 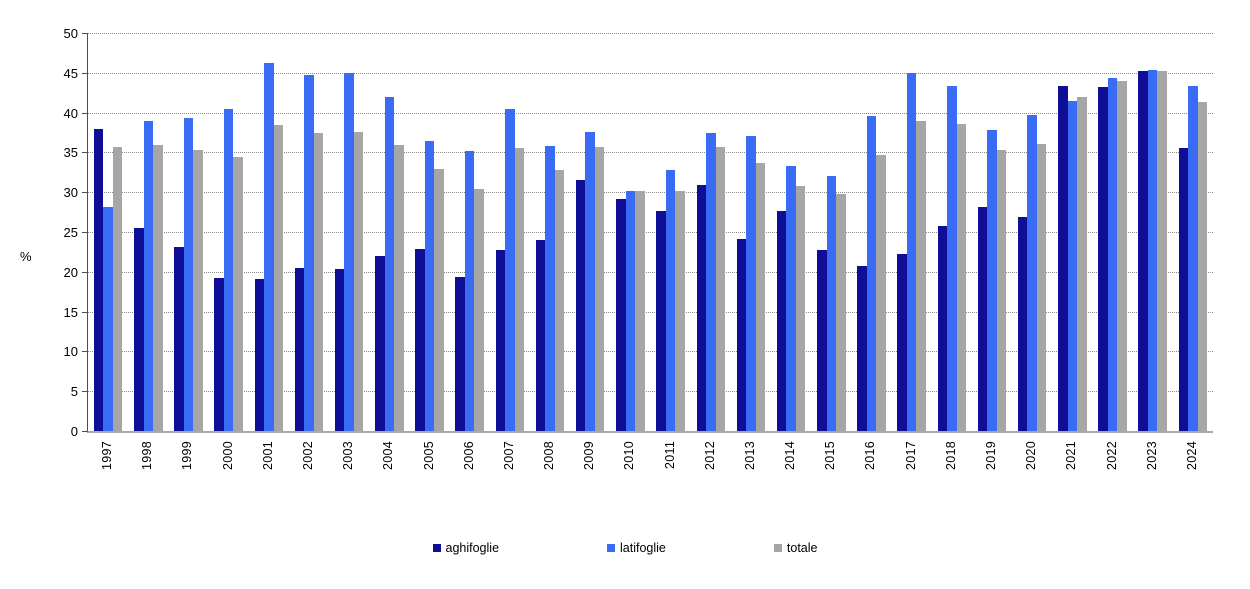 What do you see at coordinates (472, 548) in the screenshot?
I see `legend-label-aghifoglie: aghifoglie` at bounding box center [472, 548].